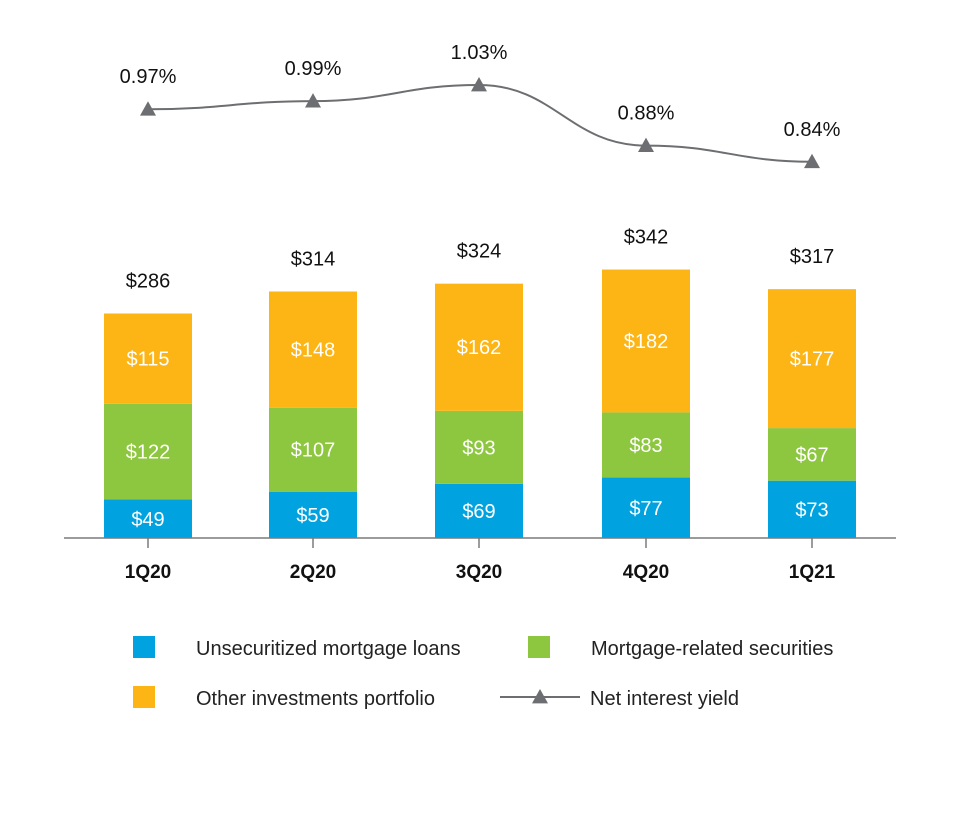 The height and width of the screenshot is (840, 960). I want to click on total-label-3Q20: $324, so click(479, 252).